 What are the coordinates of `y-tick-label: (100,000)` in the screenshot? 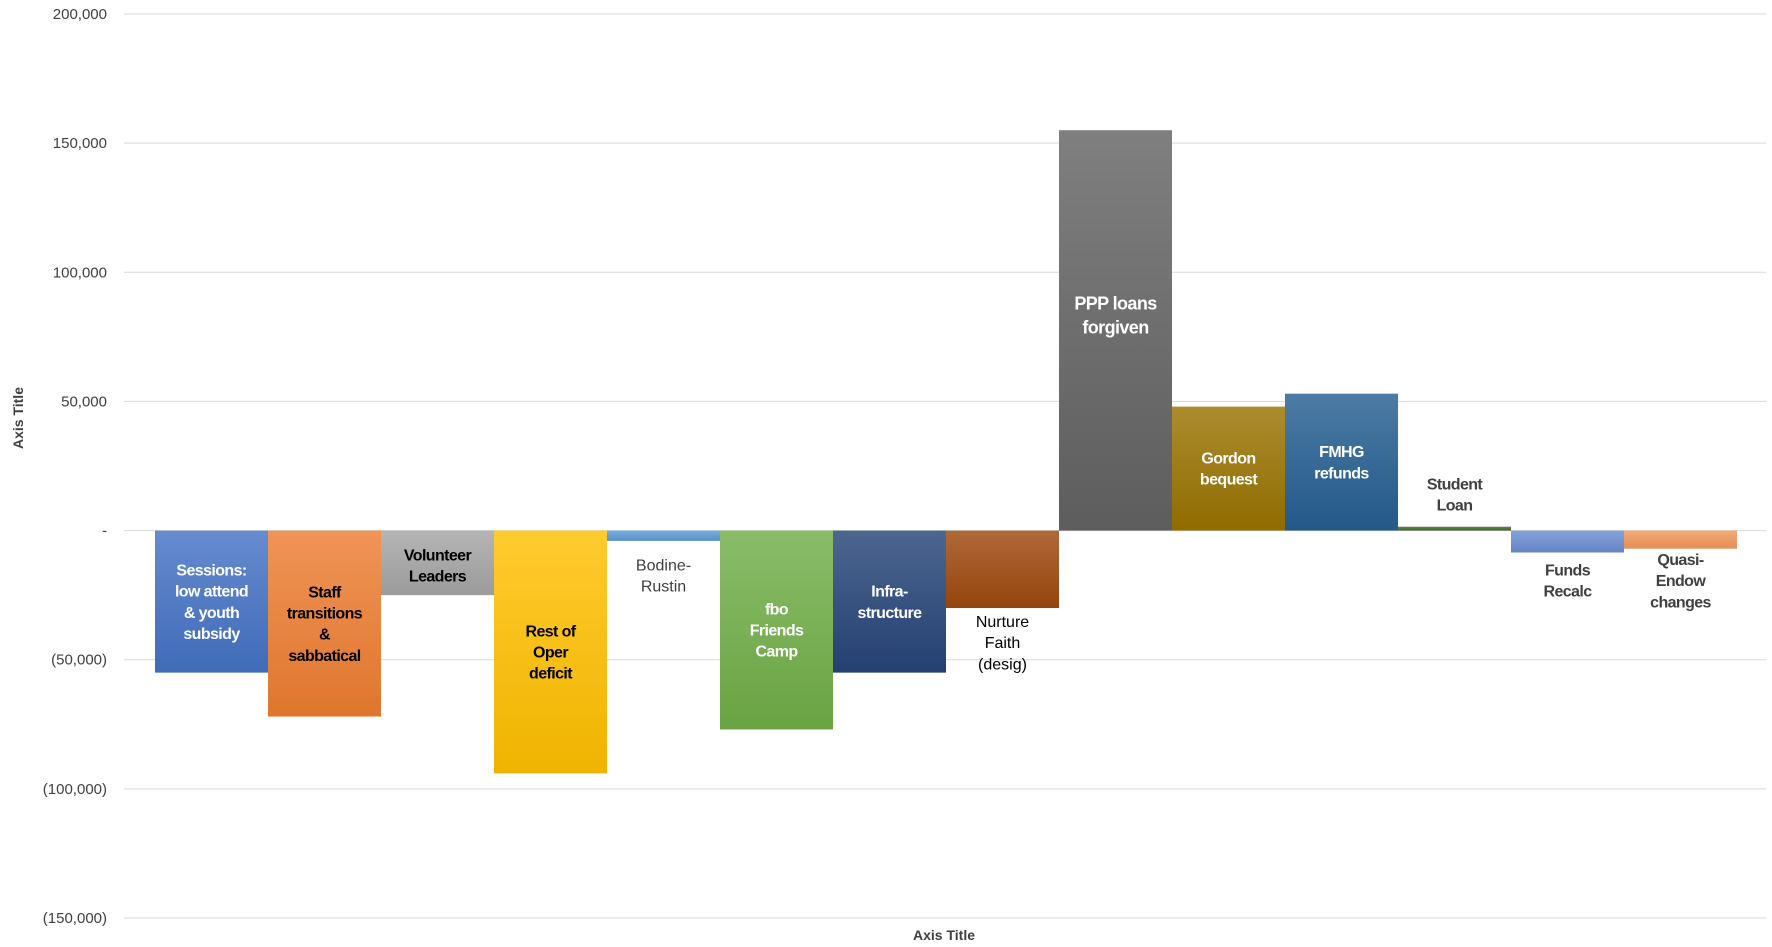 It's located at (75, 789).